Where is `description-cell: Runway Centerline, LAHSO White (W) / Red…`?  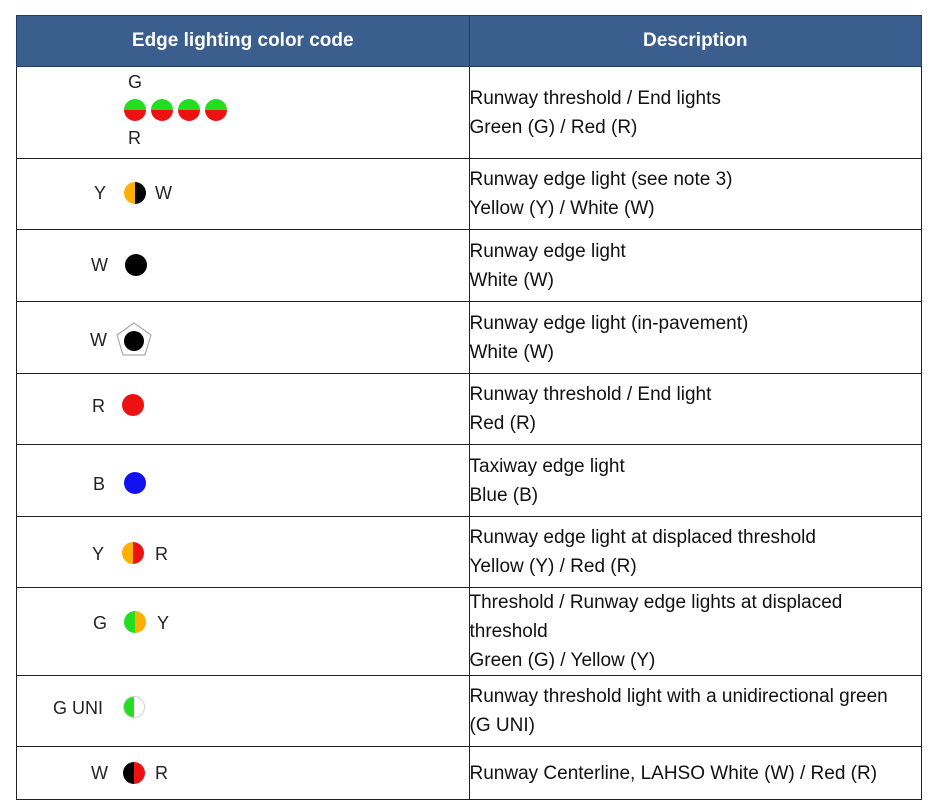
description-cell: Runway Centerline, LAHSO White (W) / Red… is located at coordinates (695, 773).